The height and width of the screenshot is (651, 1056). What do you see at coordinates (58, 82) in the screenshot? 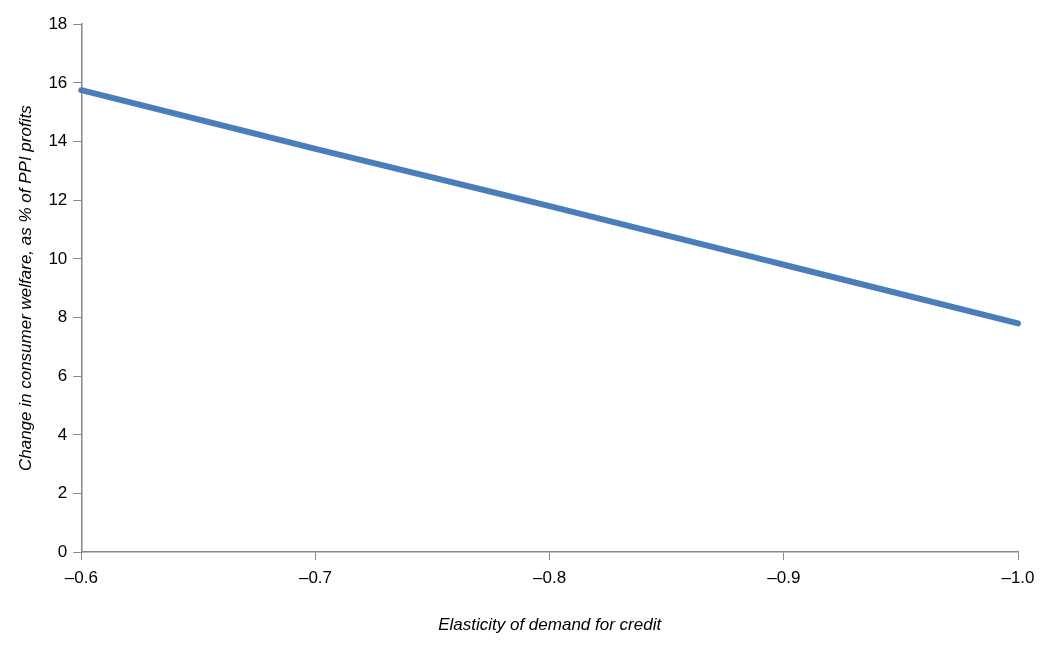
I see `y-tick-label: 16` at bounding box center [58, 82].